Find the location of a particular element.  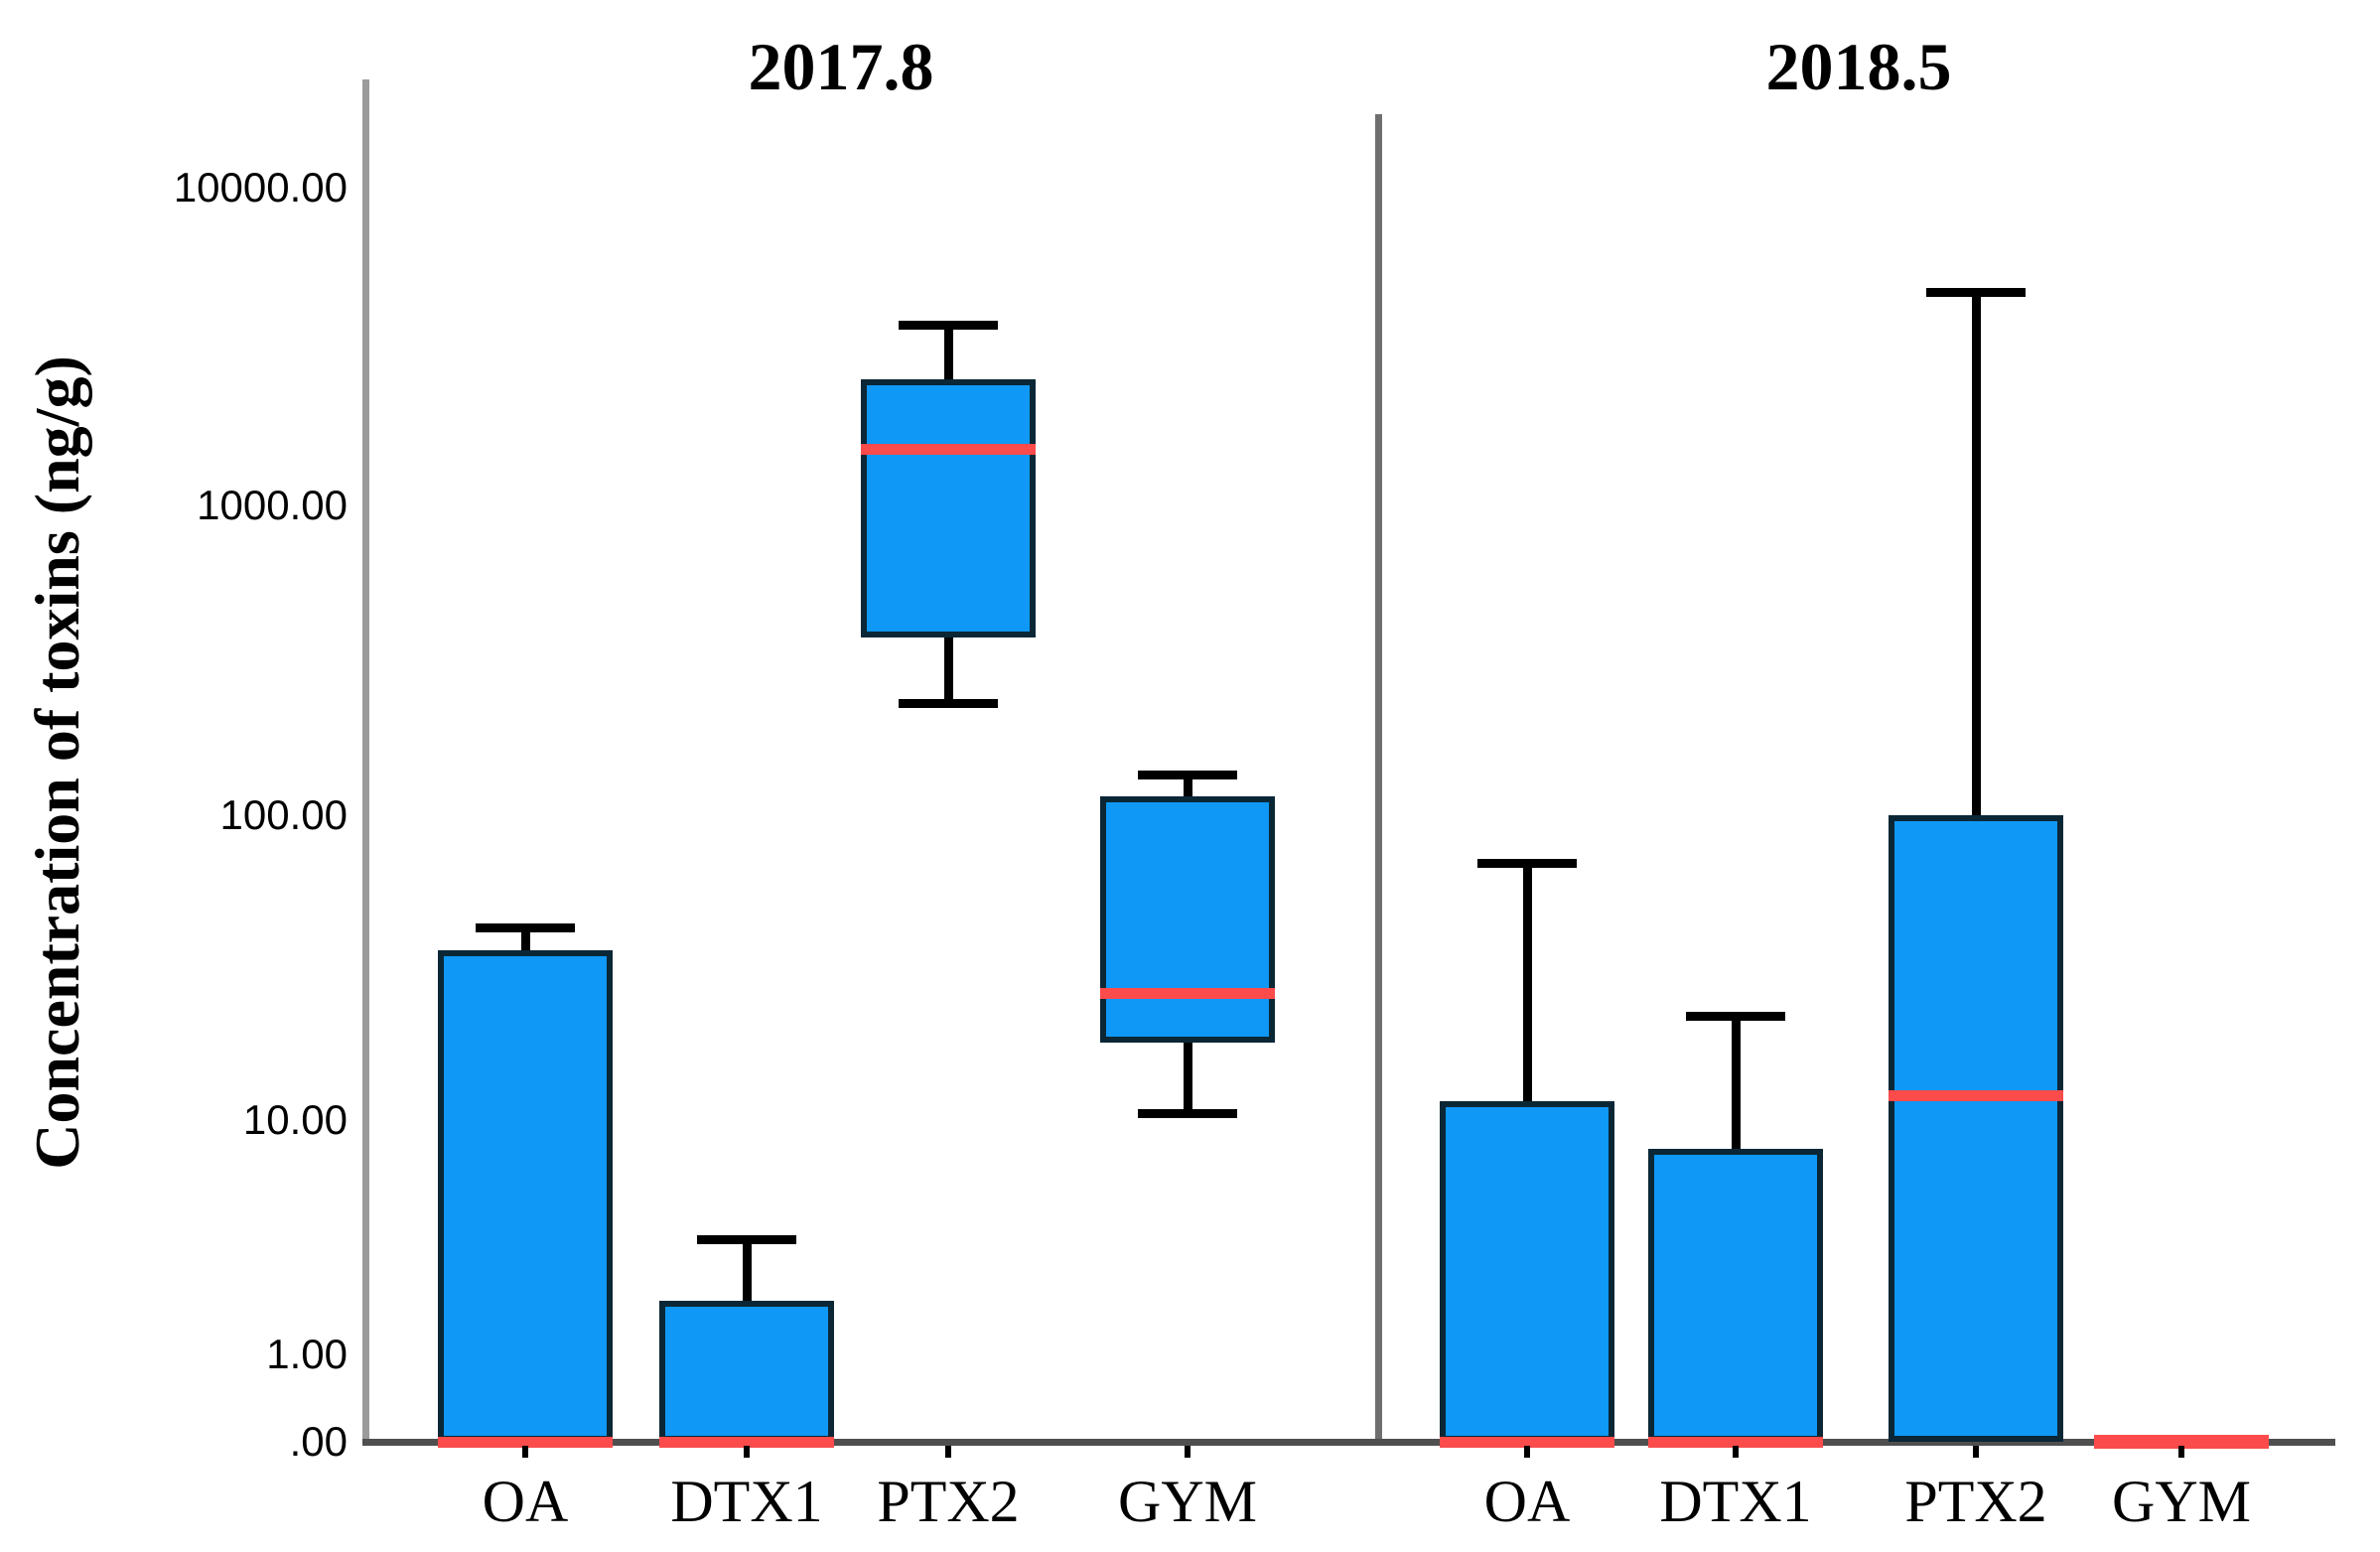

category-label-2018.5-PTX2: PTX2 is located at coordinates (1975, 1501).